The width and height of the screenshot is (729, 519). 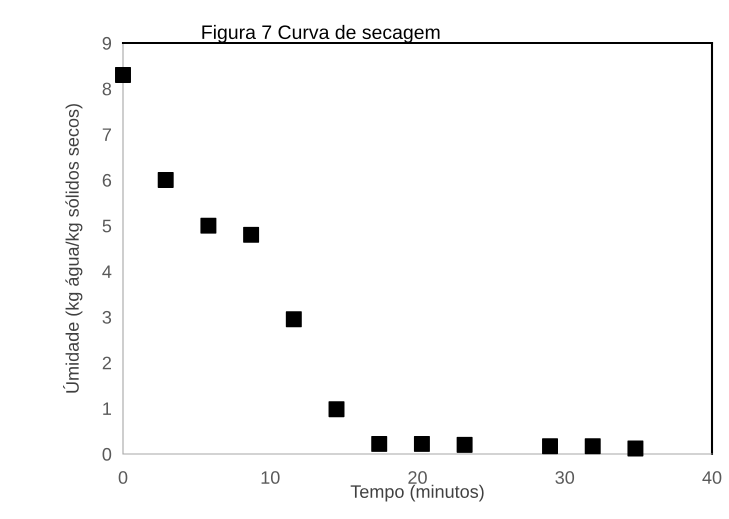 I want to click on y-tick-label: 6, so click(x=107, y=180).